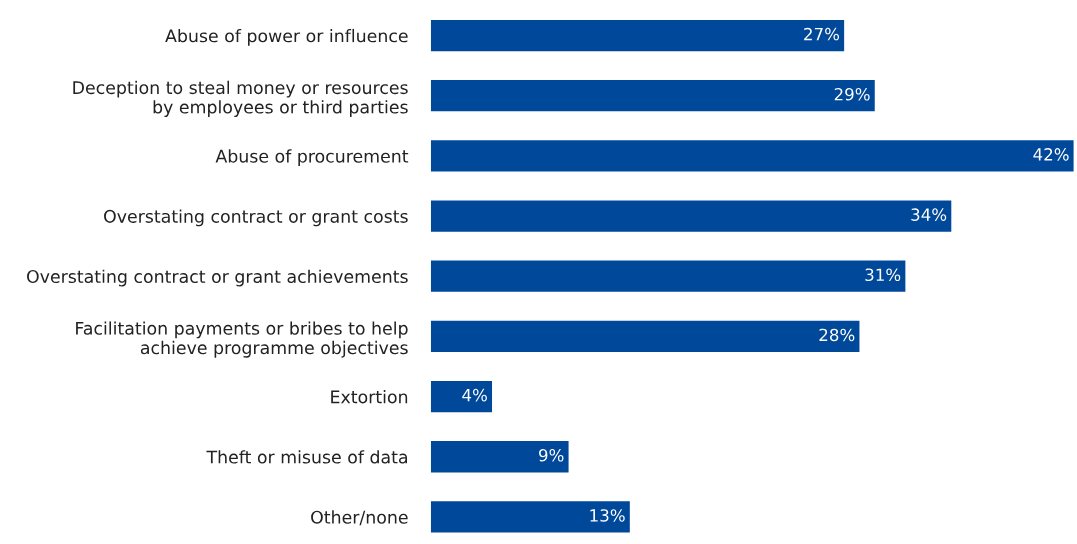  Describe the element at coordinates (369, 396) in the screenshot. I see `y-tick-label: Extortion` at that location.